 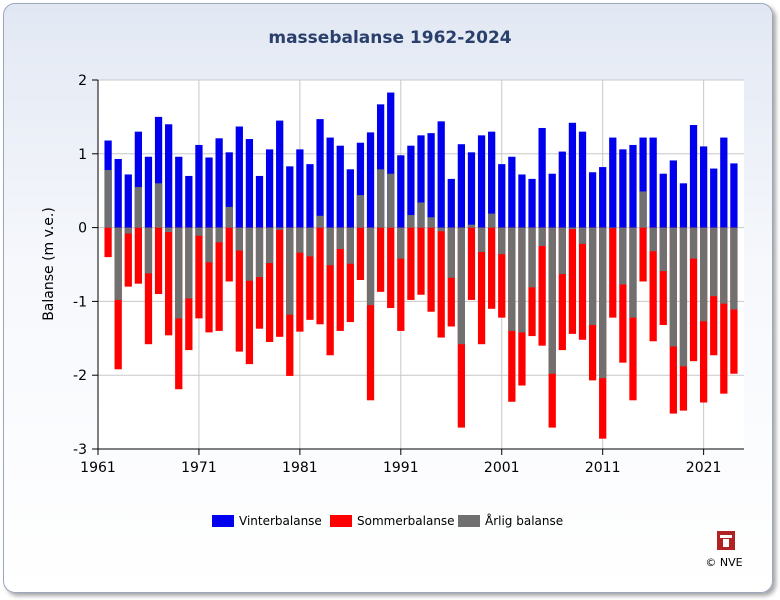 What do you see at coordinates (726, 536) in the screenshot?
I see `nve-logo-mark-top` at bounding box center [726, 536].